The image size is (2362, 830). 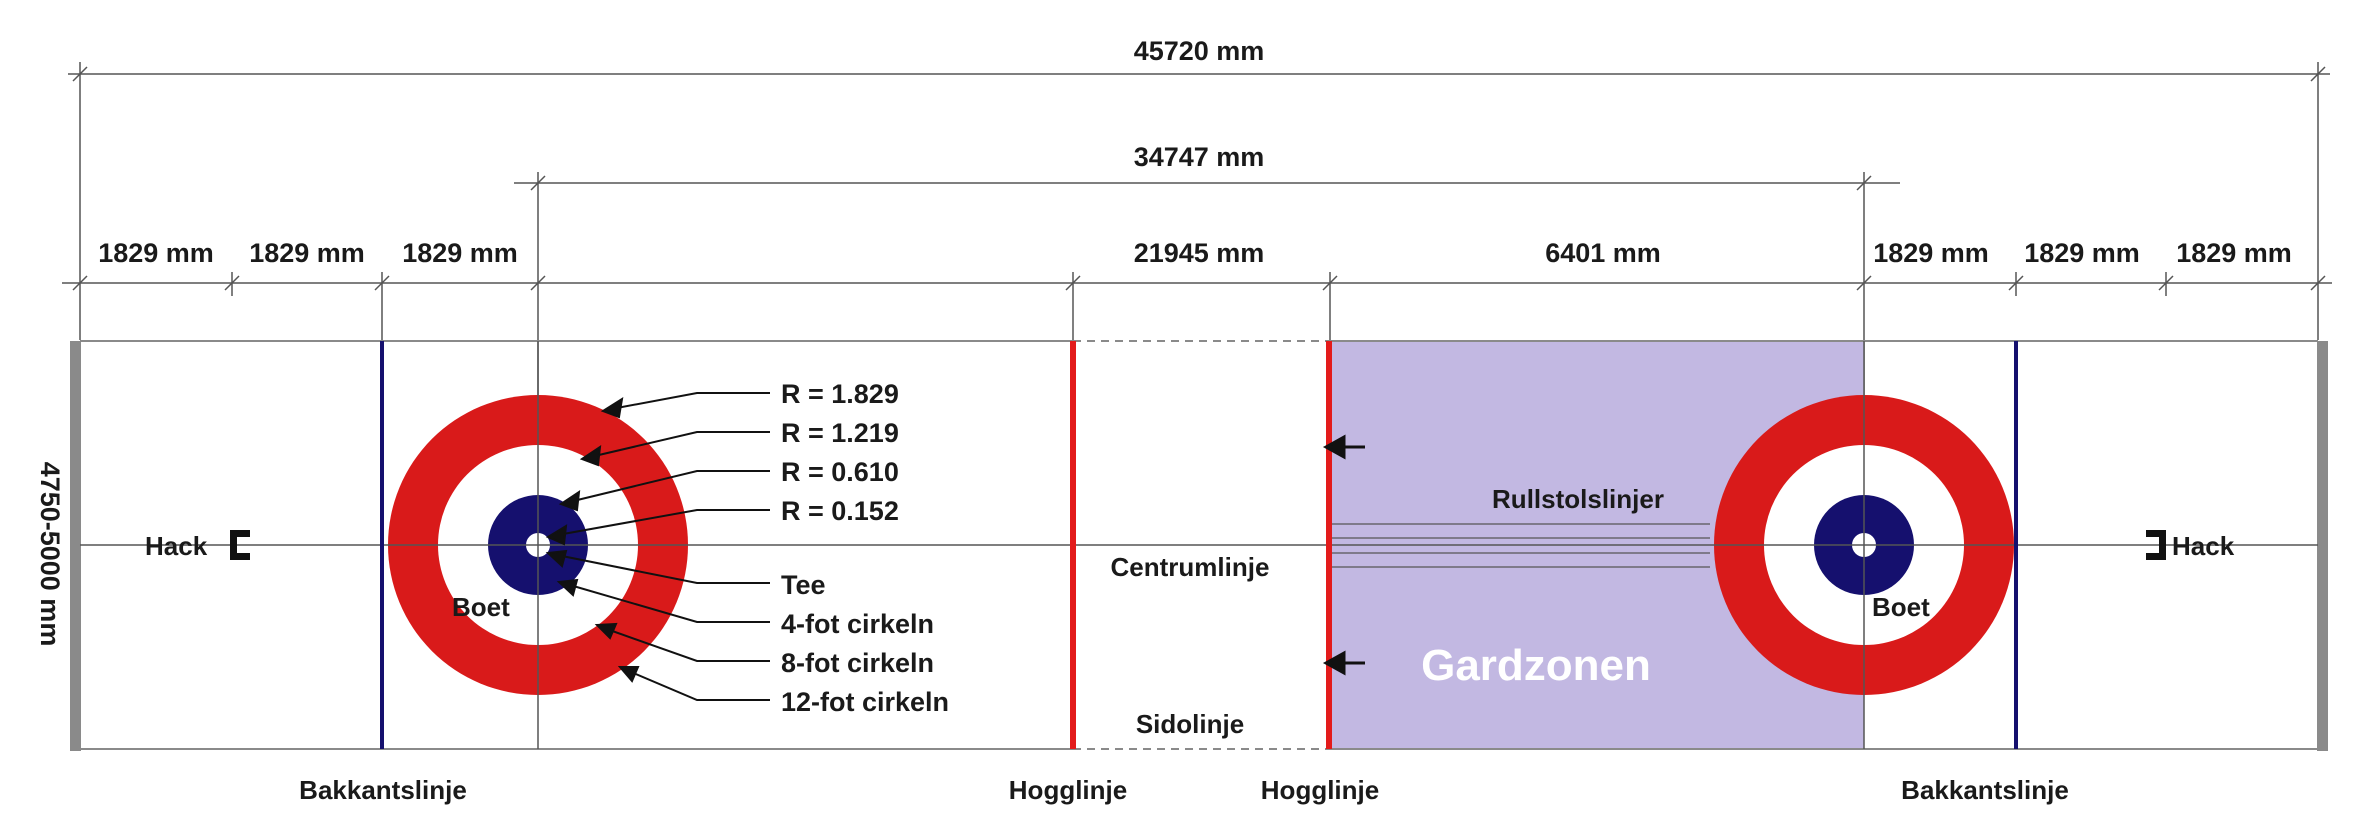 I want to click on label-r-0152: R = 0.152, so click(x=840, y=511).